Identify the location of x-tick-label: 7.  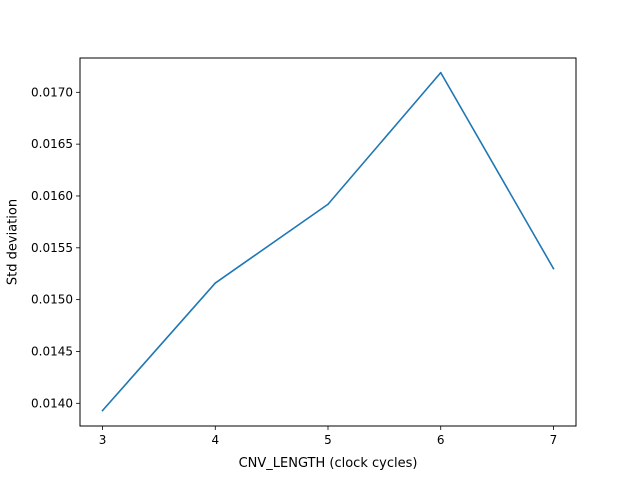
(554, 440).